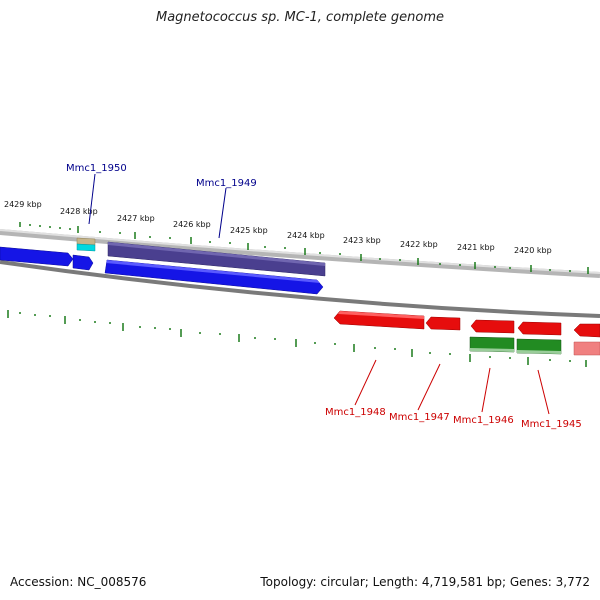  What do you see at coordinates (226, 183) in the screenshot?
I see `gene-label-mmc1-1949: Mmc1_1949` at bounding box center [226, 183].